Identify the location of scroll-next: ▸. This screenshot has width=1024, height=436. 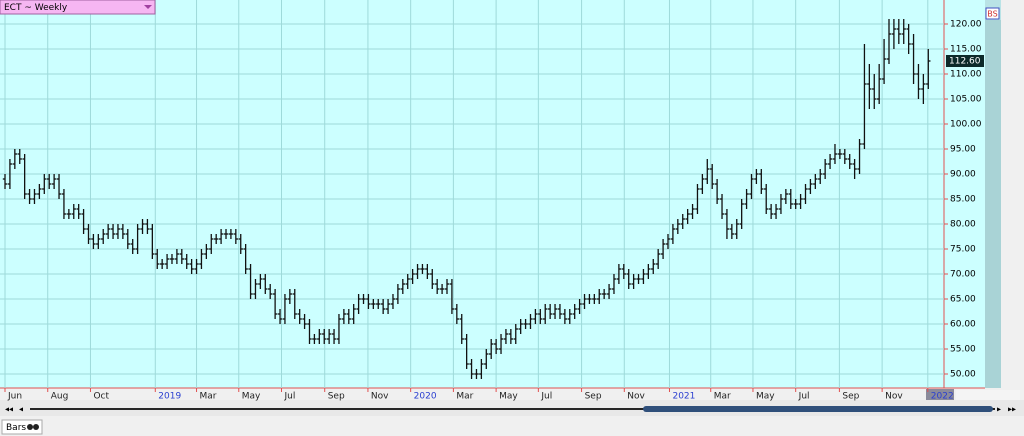
(999, 409).